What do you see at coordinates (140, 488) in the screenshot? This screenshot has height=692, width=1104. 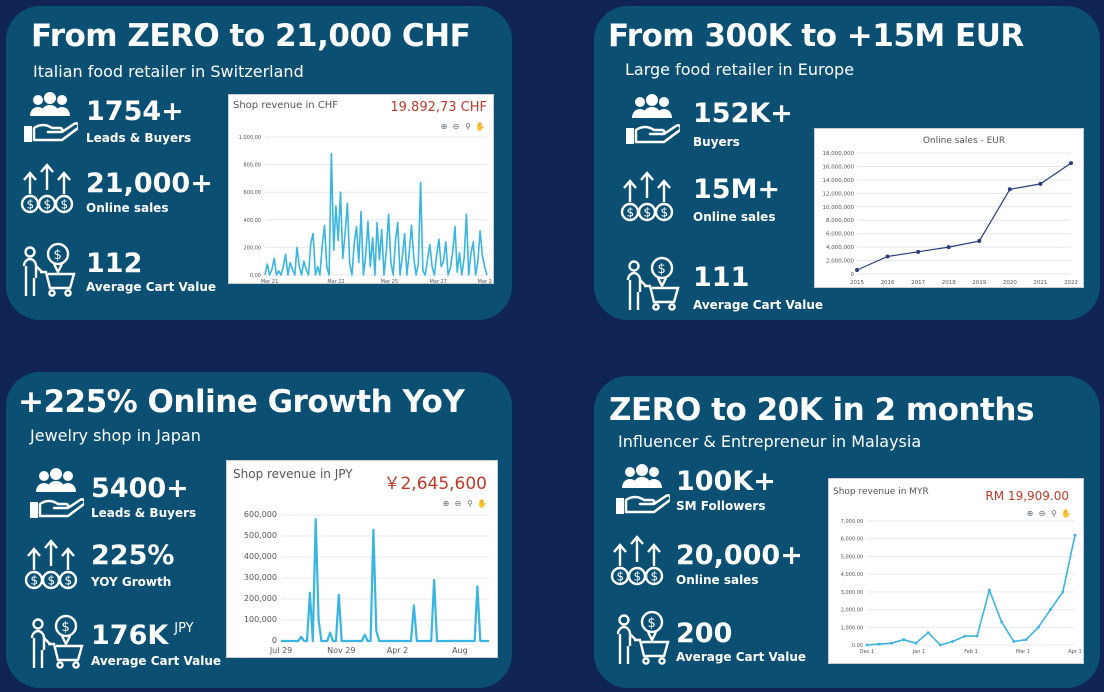 I see `stat-value: 5400+` at bounding box center [140, 488].